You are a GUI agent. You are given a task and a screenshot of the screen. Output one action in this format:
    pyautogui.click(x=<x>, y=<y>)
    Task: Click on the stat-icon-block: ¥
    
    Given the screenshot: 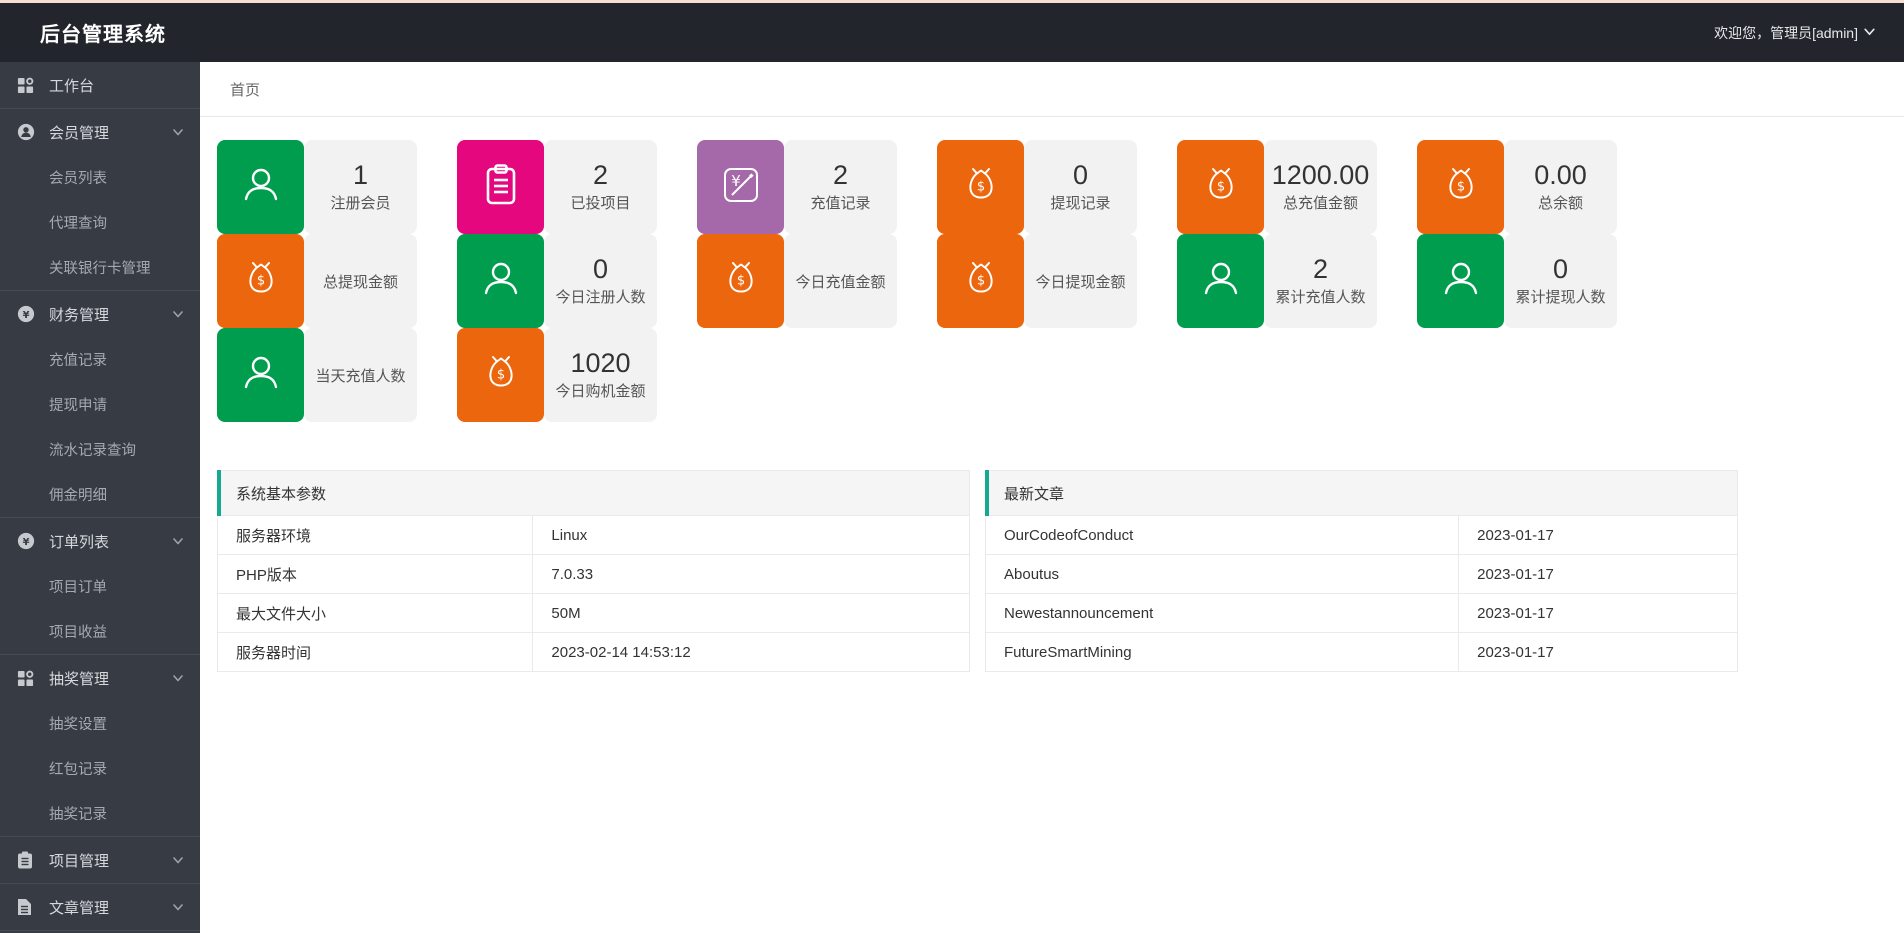 What is the action you would take?
    pyautogui.click(x=740, y=187)
    